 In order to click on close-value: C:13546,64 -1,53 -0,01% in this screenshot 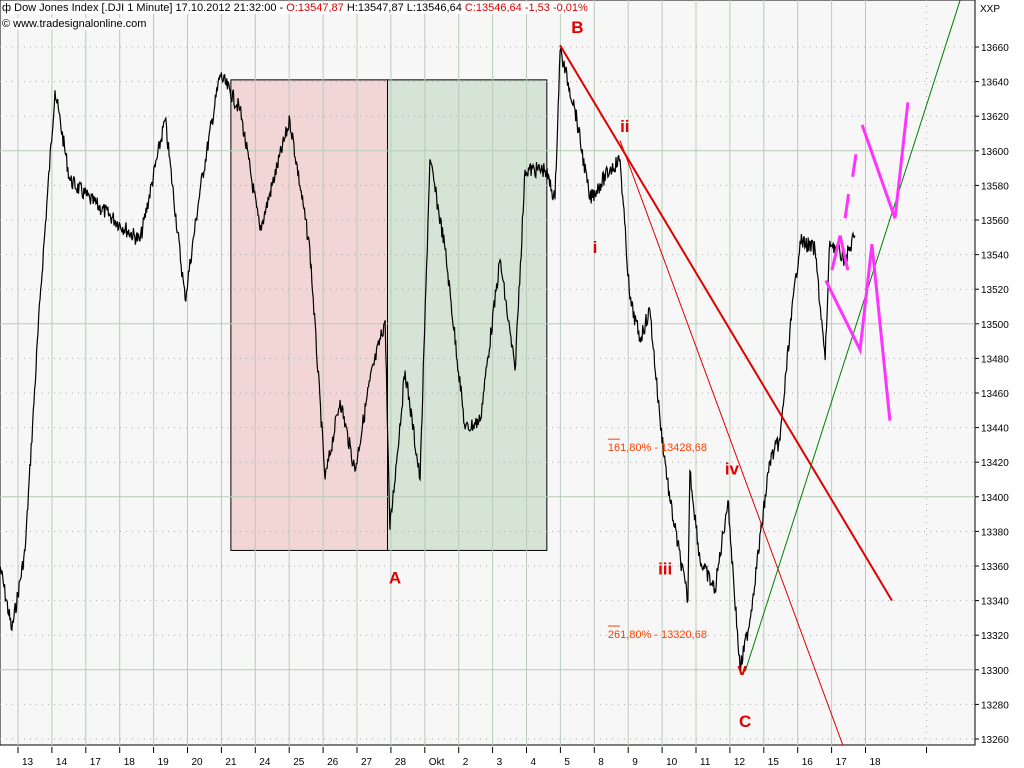, I will do `click(526, 8)`.